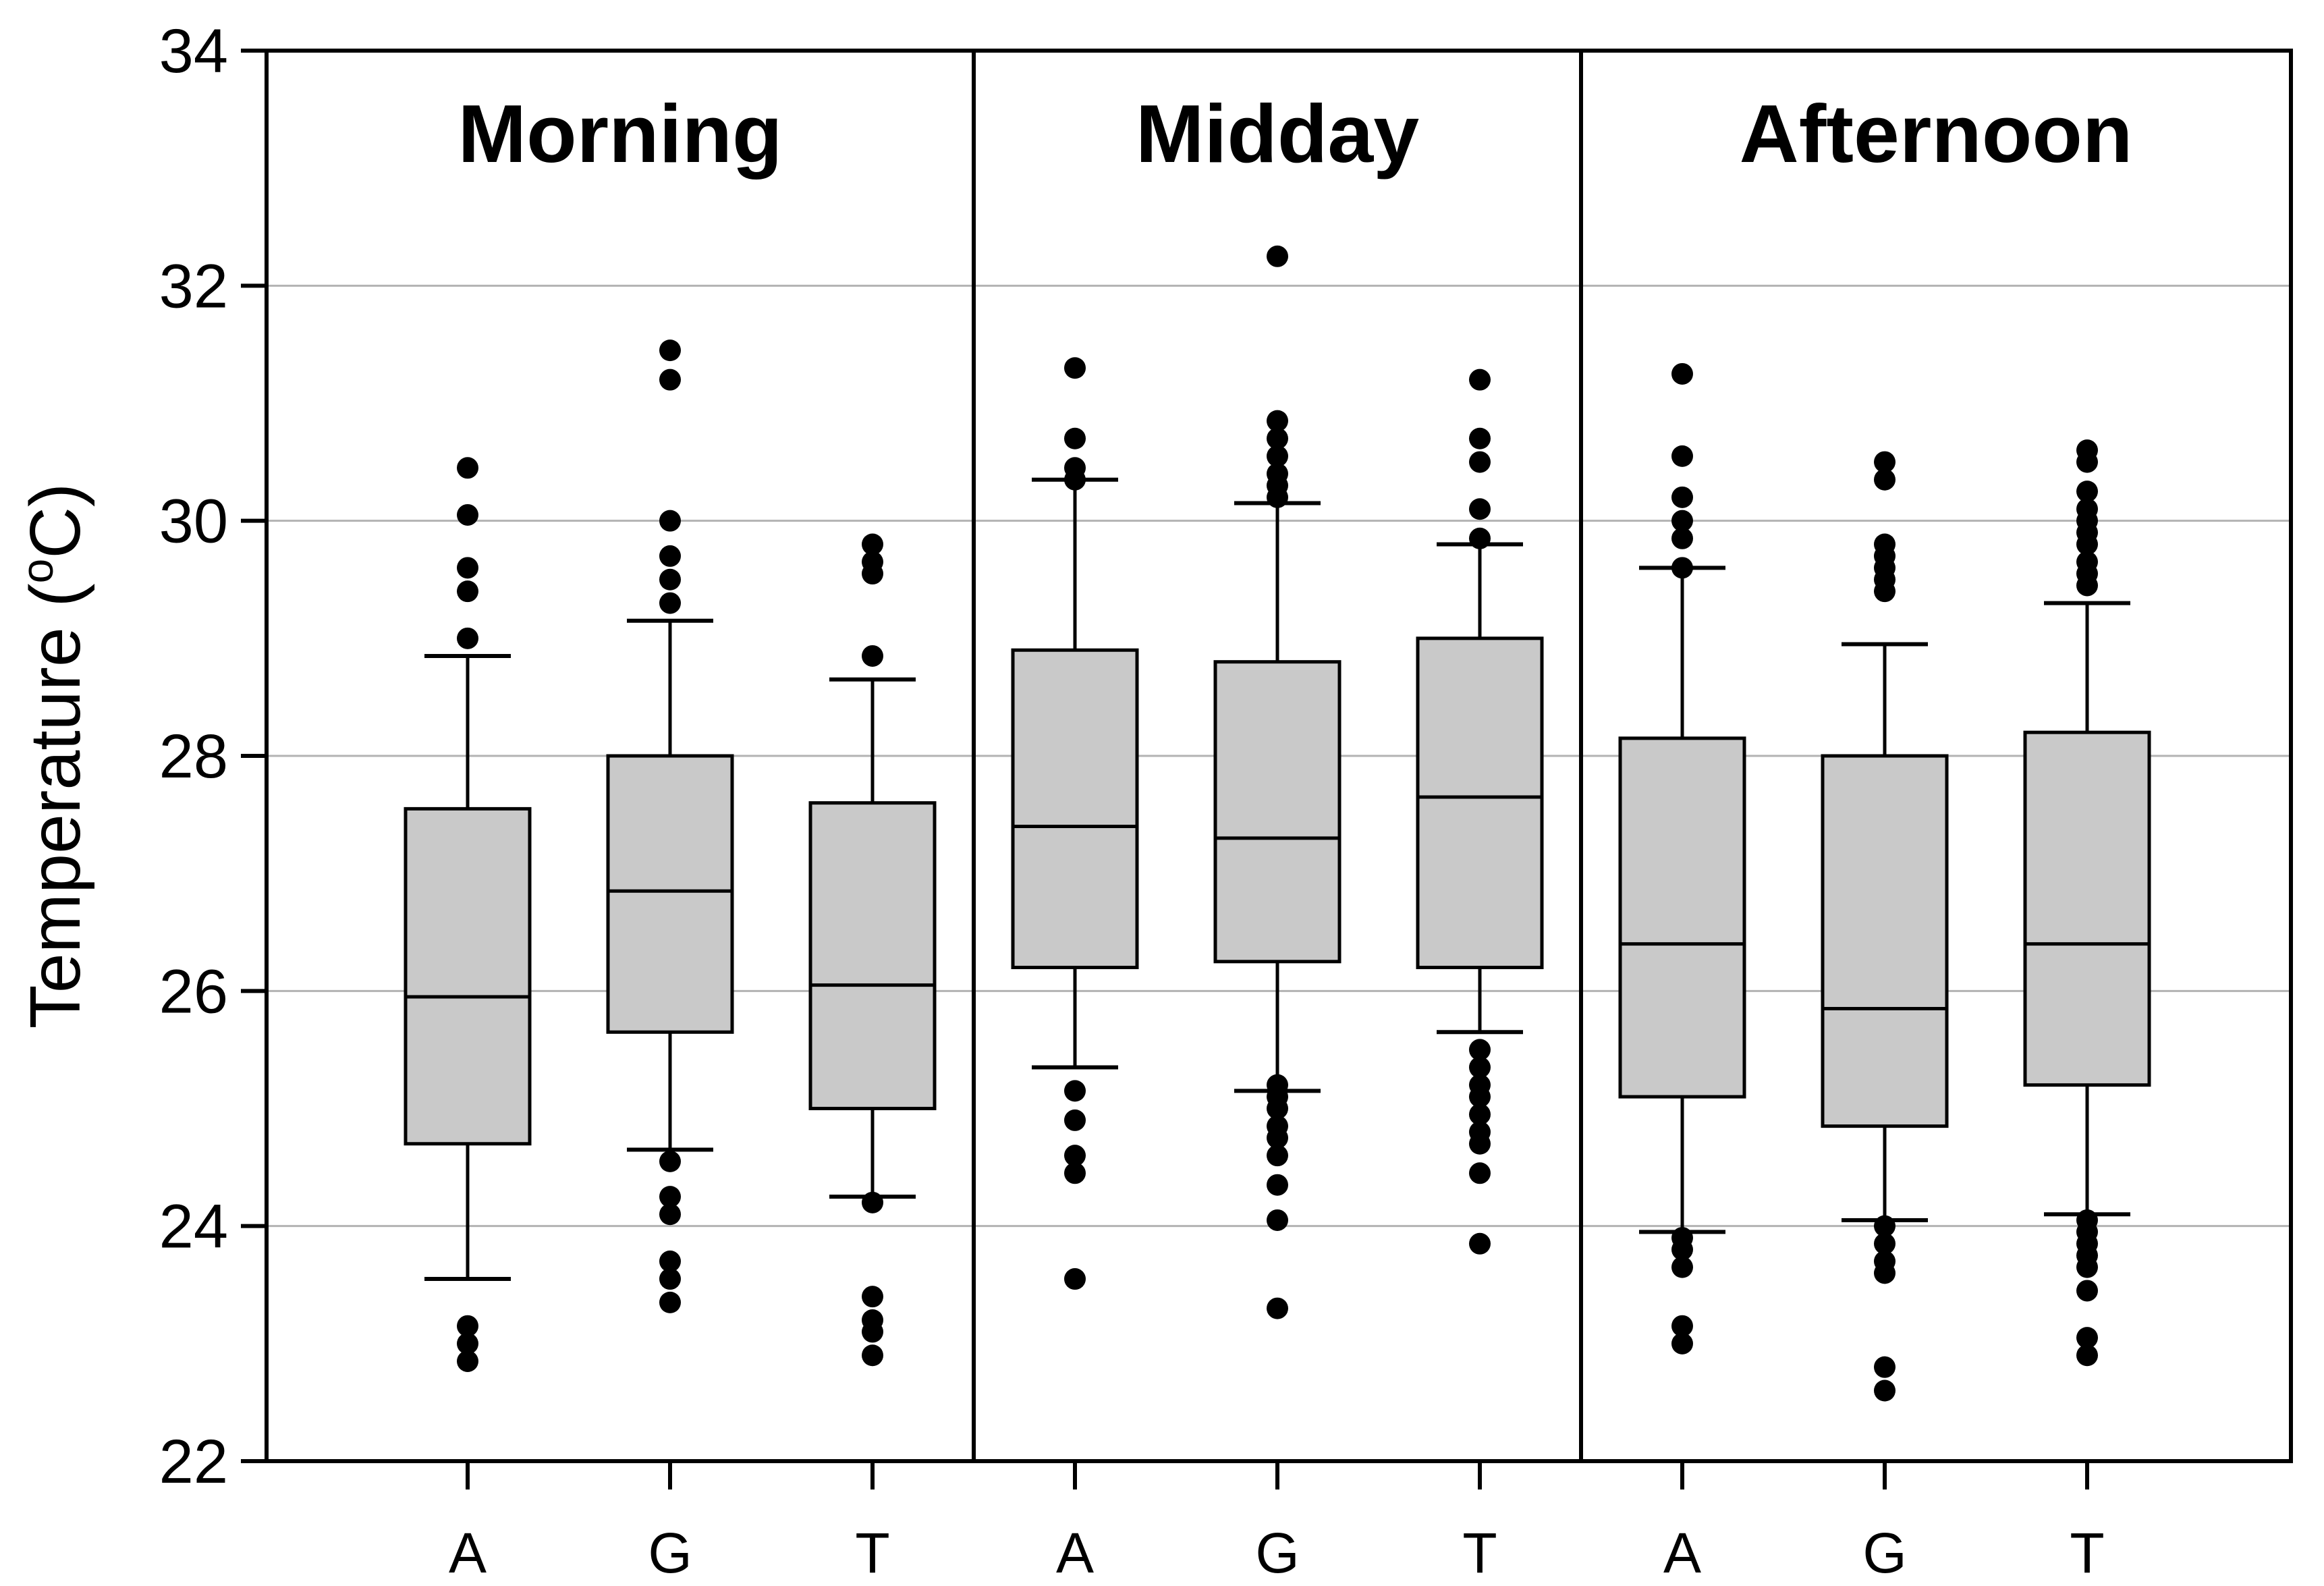  What do you see at coordinates (193, 1461) in the screenshot?
I see `y-tick-label: 22` at bounding box center [193, 1461].